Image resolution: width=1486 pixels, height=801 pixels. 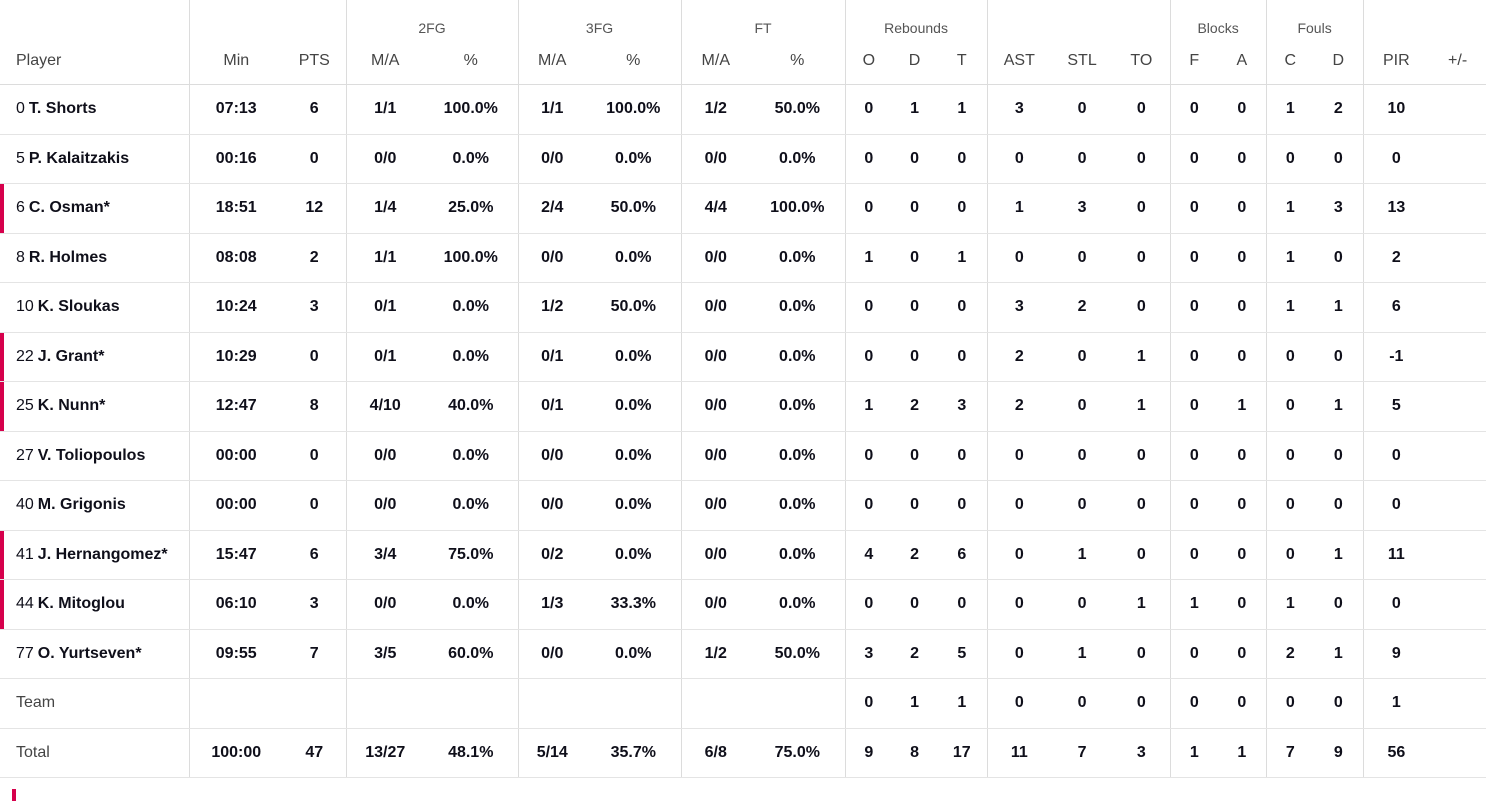 I want to click on player-name-cell: 44 K. Mitoglou, so click(x=94, y=604).